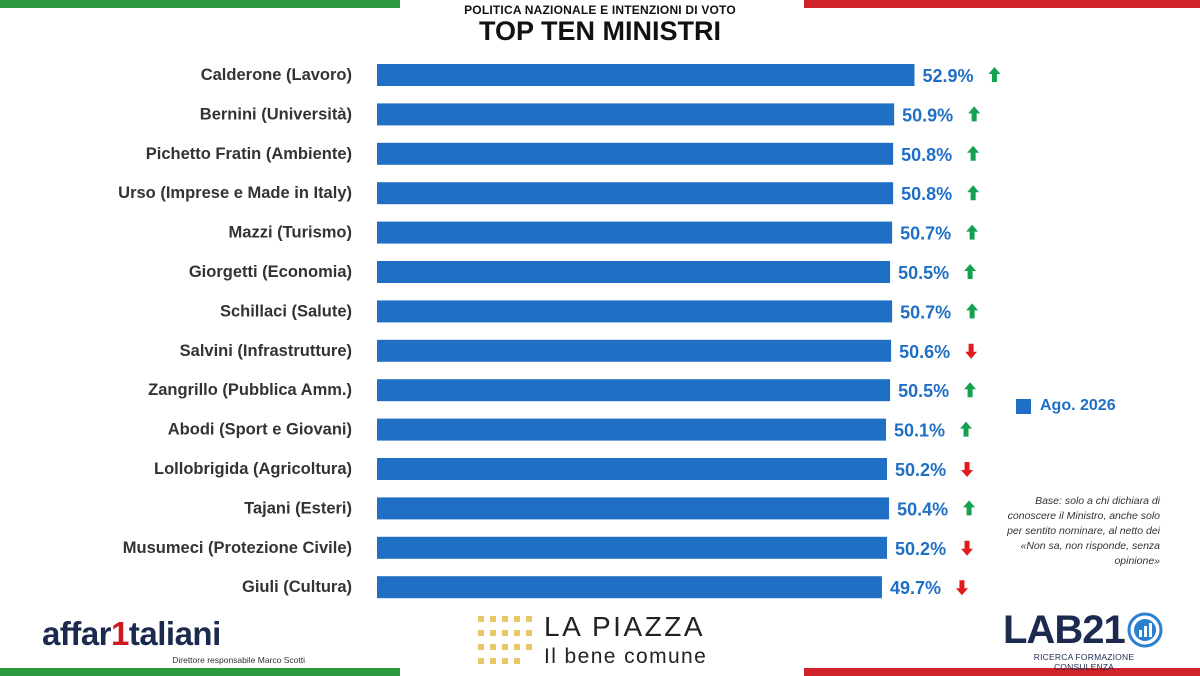 This screenshot has height=676, width=1200. I want to click on lab21-subtitle: RICERCA FORMAZIONE CONSULENZA, so click(1084, 662).